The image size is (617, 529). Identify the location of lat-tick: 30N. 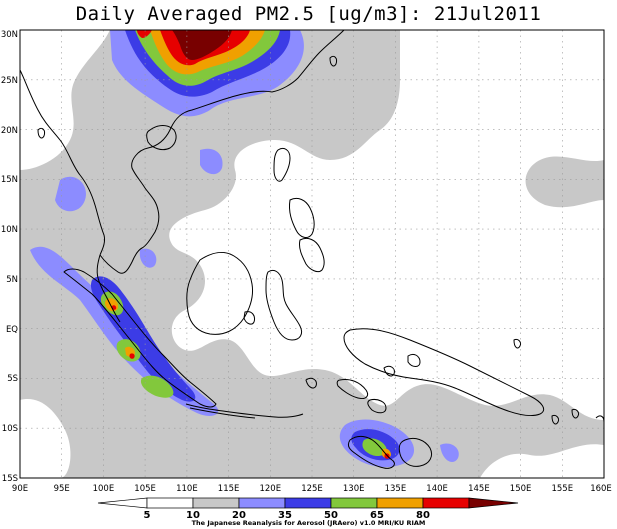
(9, 35).